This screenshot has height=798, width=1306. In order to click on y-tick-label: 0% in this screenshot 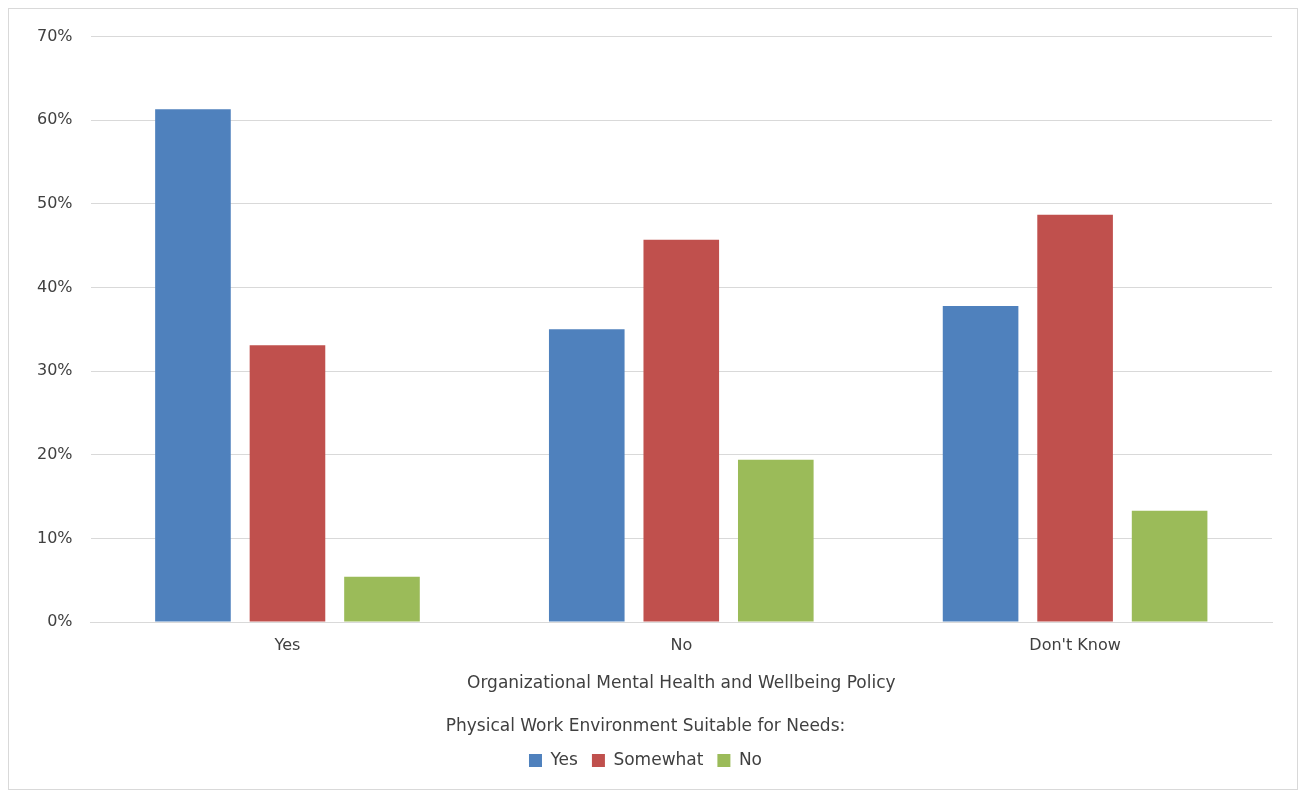, I will do `click(60, 621)`.